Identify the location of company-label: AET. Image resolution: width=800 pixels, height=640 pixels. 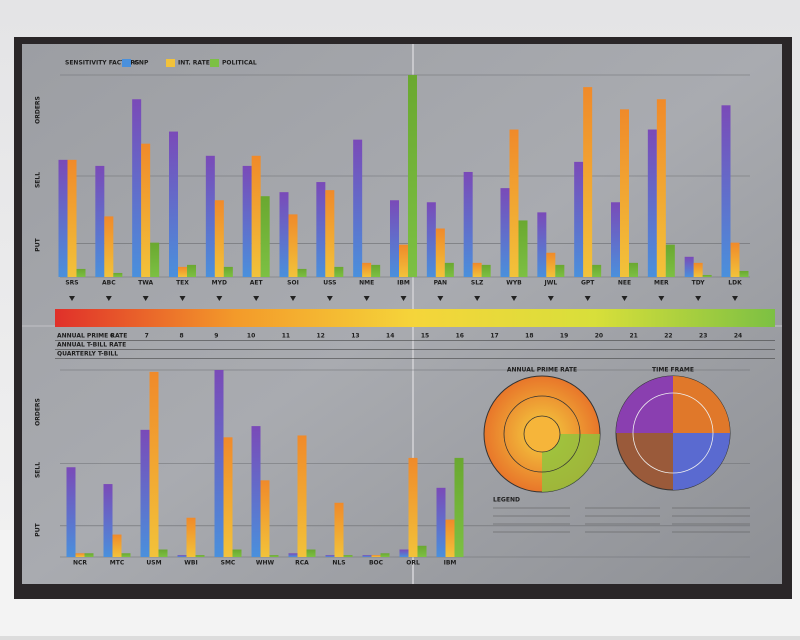
(257, 283).